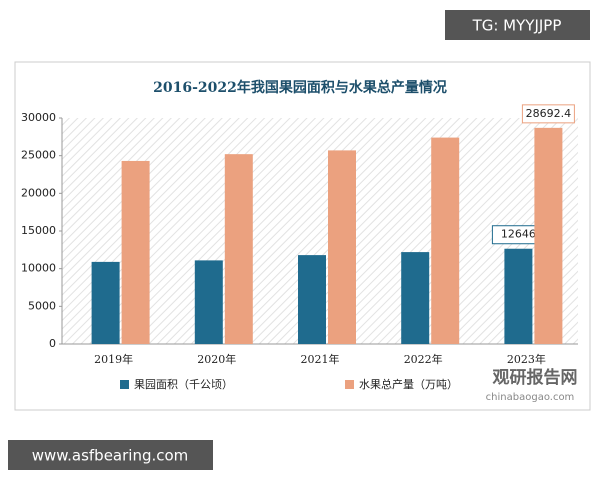 The height and width of the screenshot is (484, 600). What do you see at coordinates (423, 359) in the screenshot?
I see `x-tick-label: 2022年` at bounding box center [423, 359].